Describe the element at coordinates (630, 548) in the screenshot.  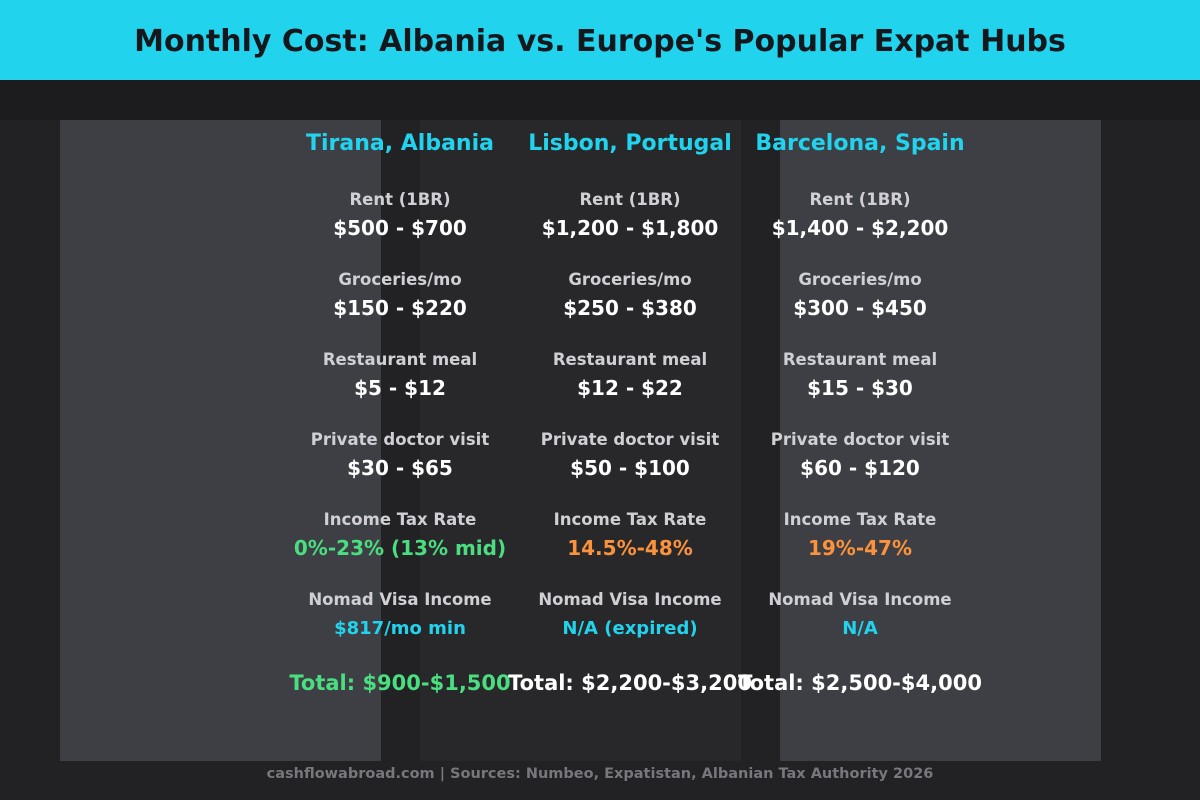
I see `row-value: 14.5%-48%` at that location.